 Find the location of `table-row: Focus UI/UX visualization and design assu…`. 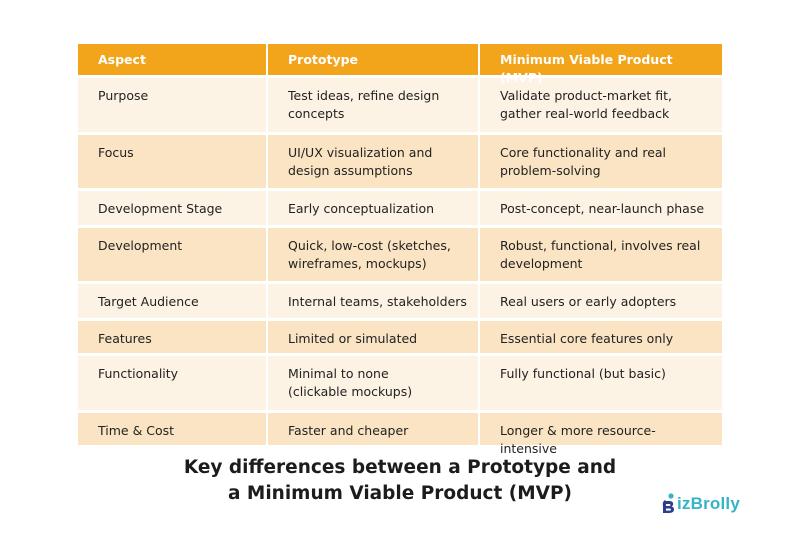

table-row: Focus UI/UX visualization and design assu… is located at coordinates (400, 163).